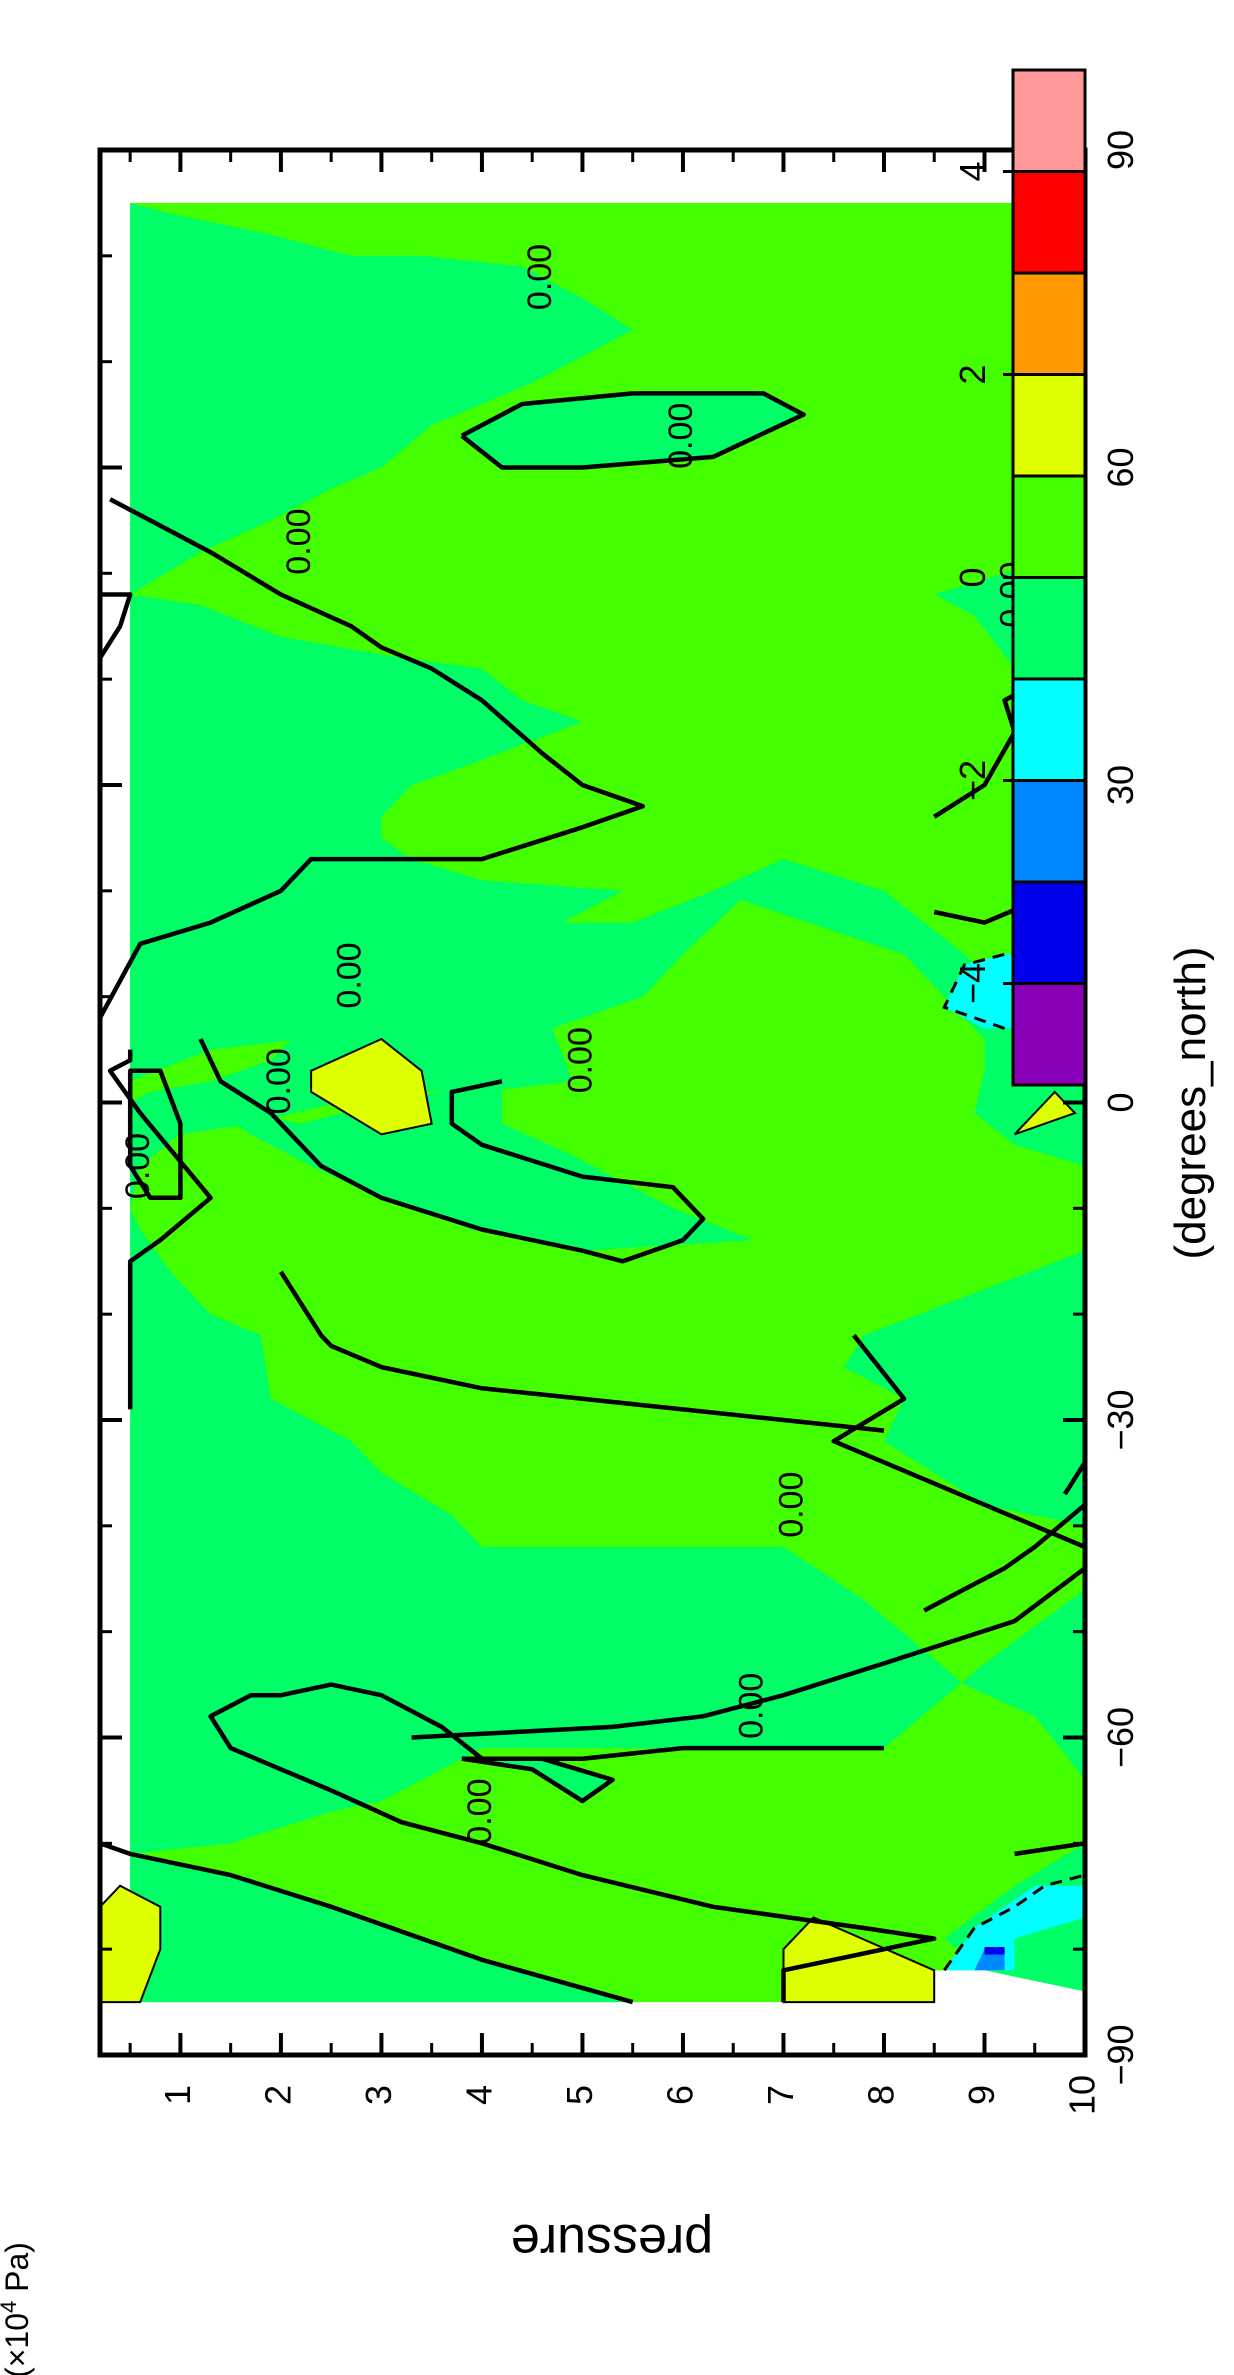 The width and height of the screenshot is (1234, 2375). I want to click on colorbar-tick-label: −4, so click(972, 983).